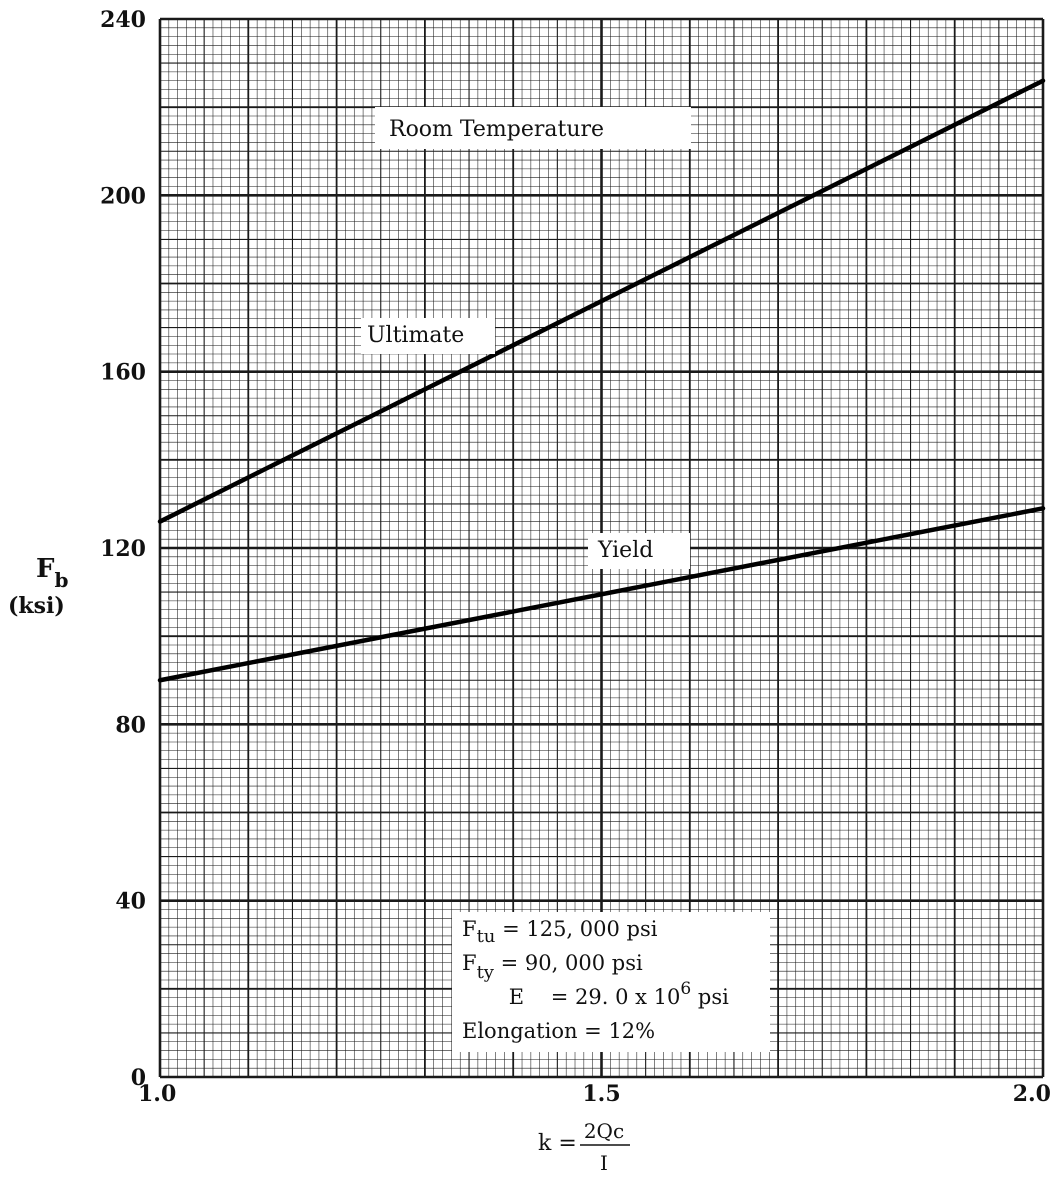 The image size is (1055, 1186). What do you see at coordinates (601, 1094) in the screenshot?
I see `x-tick-label: 1.5` at bounding box center [601, 1094].